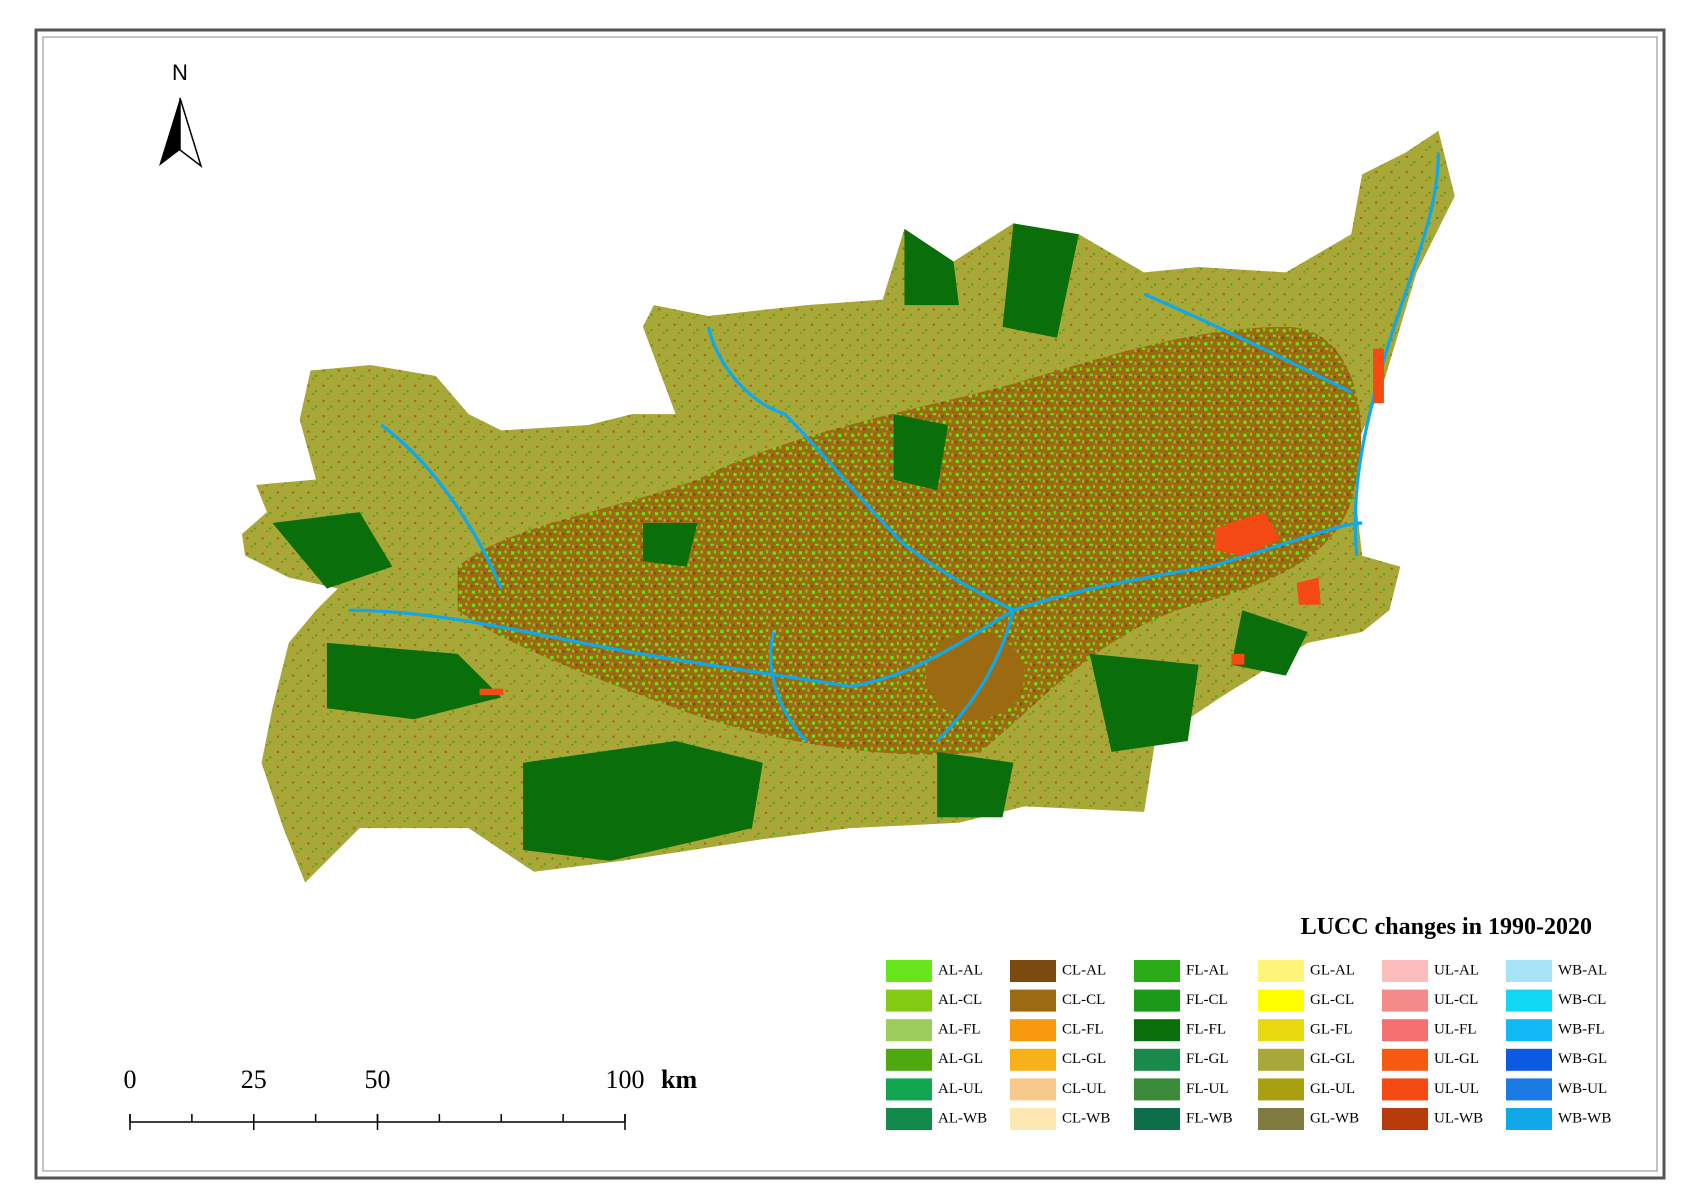 This screenshot has height=1192, width=1700. Describe the element at coordinates (1458, 1118) in the screenshot. I see `legend-label: UL-WB` at that location.